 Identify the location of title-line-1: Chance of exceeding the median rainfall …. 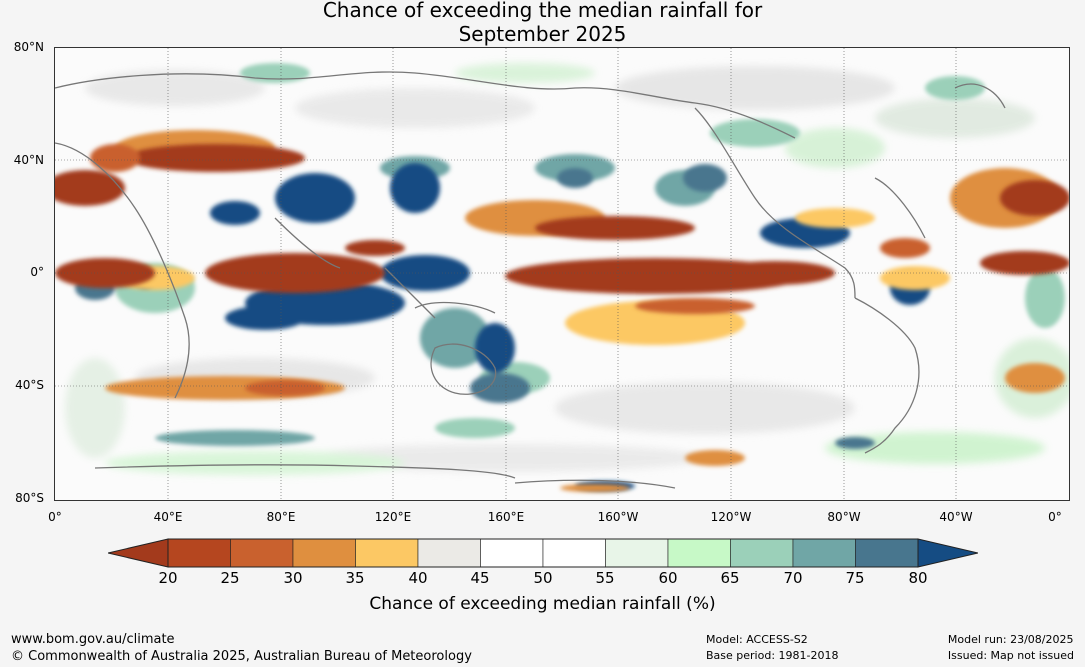
(542, 11).